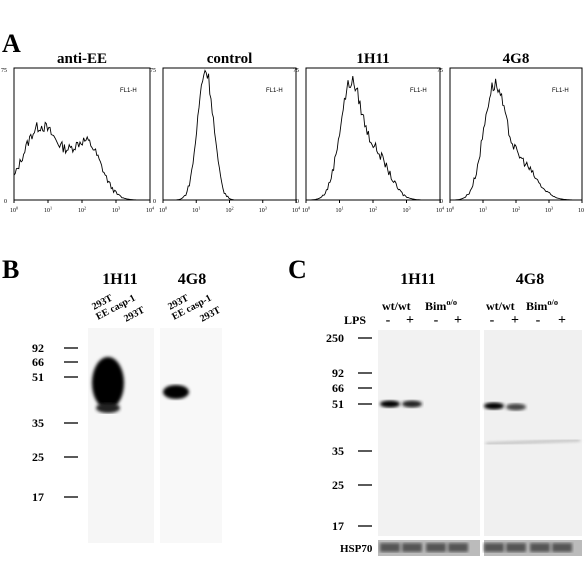  What do you see at coordinates (533, 442) in the screenshot?
I see `smear` at bounding box center [533, 442].